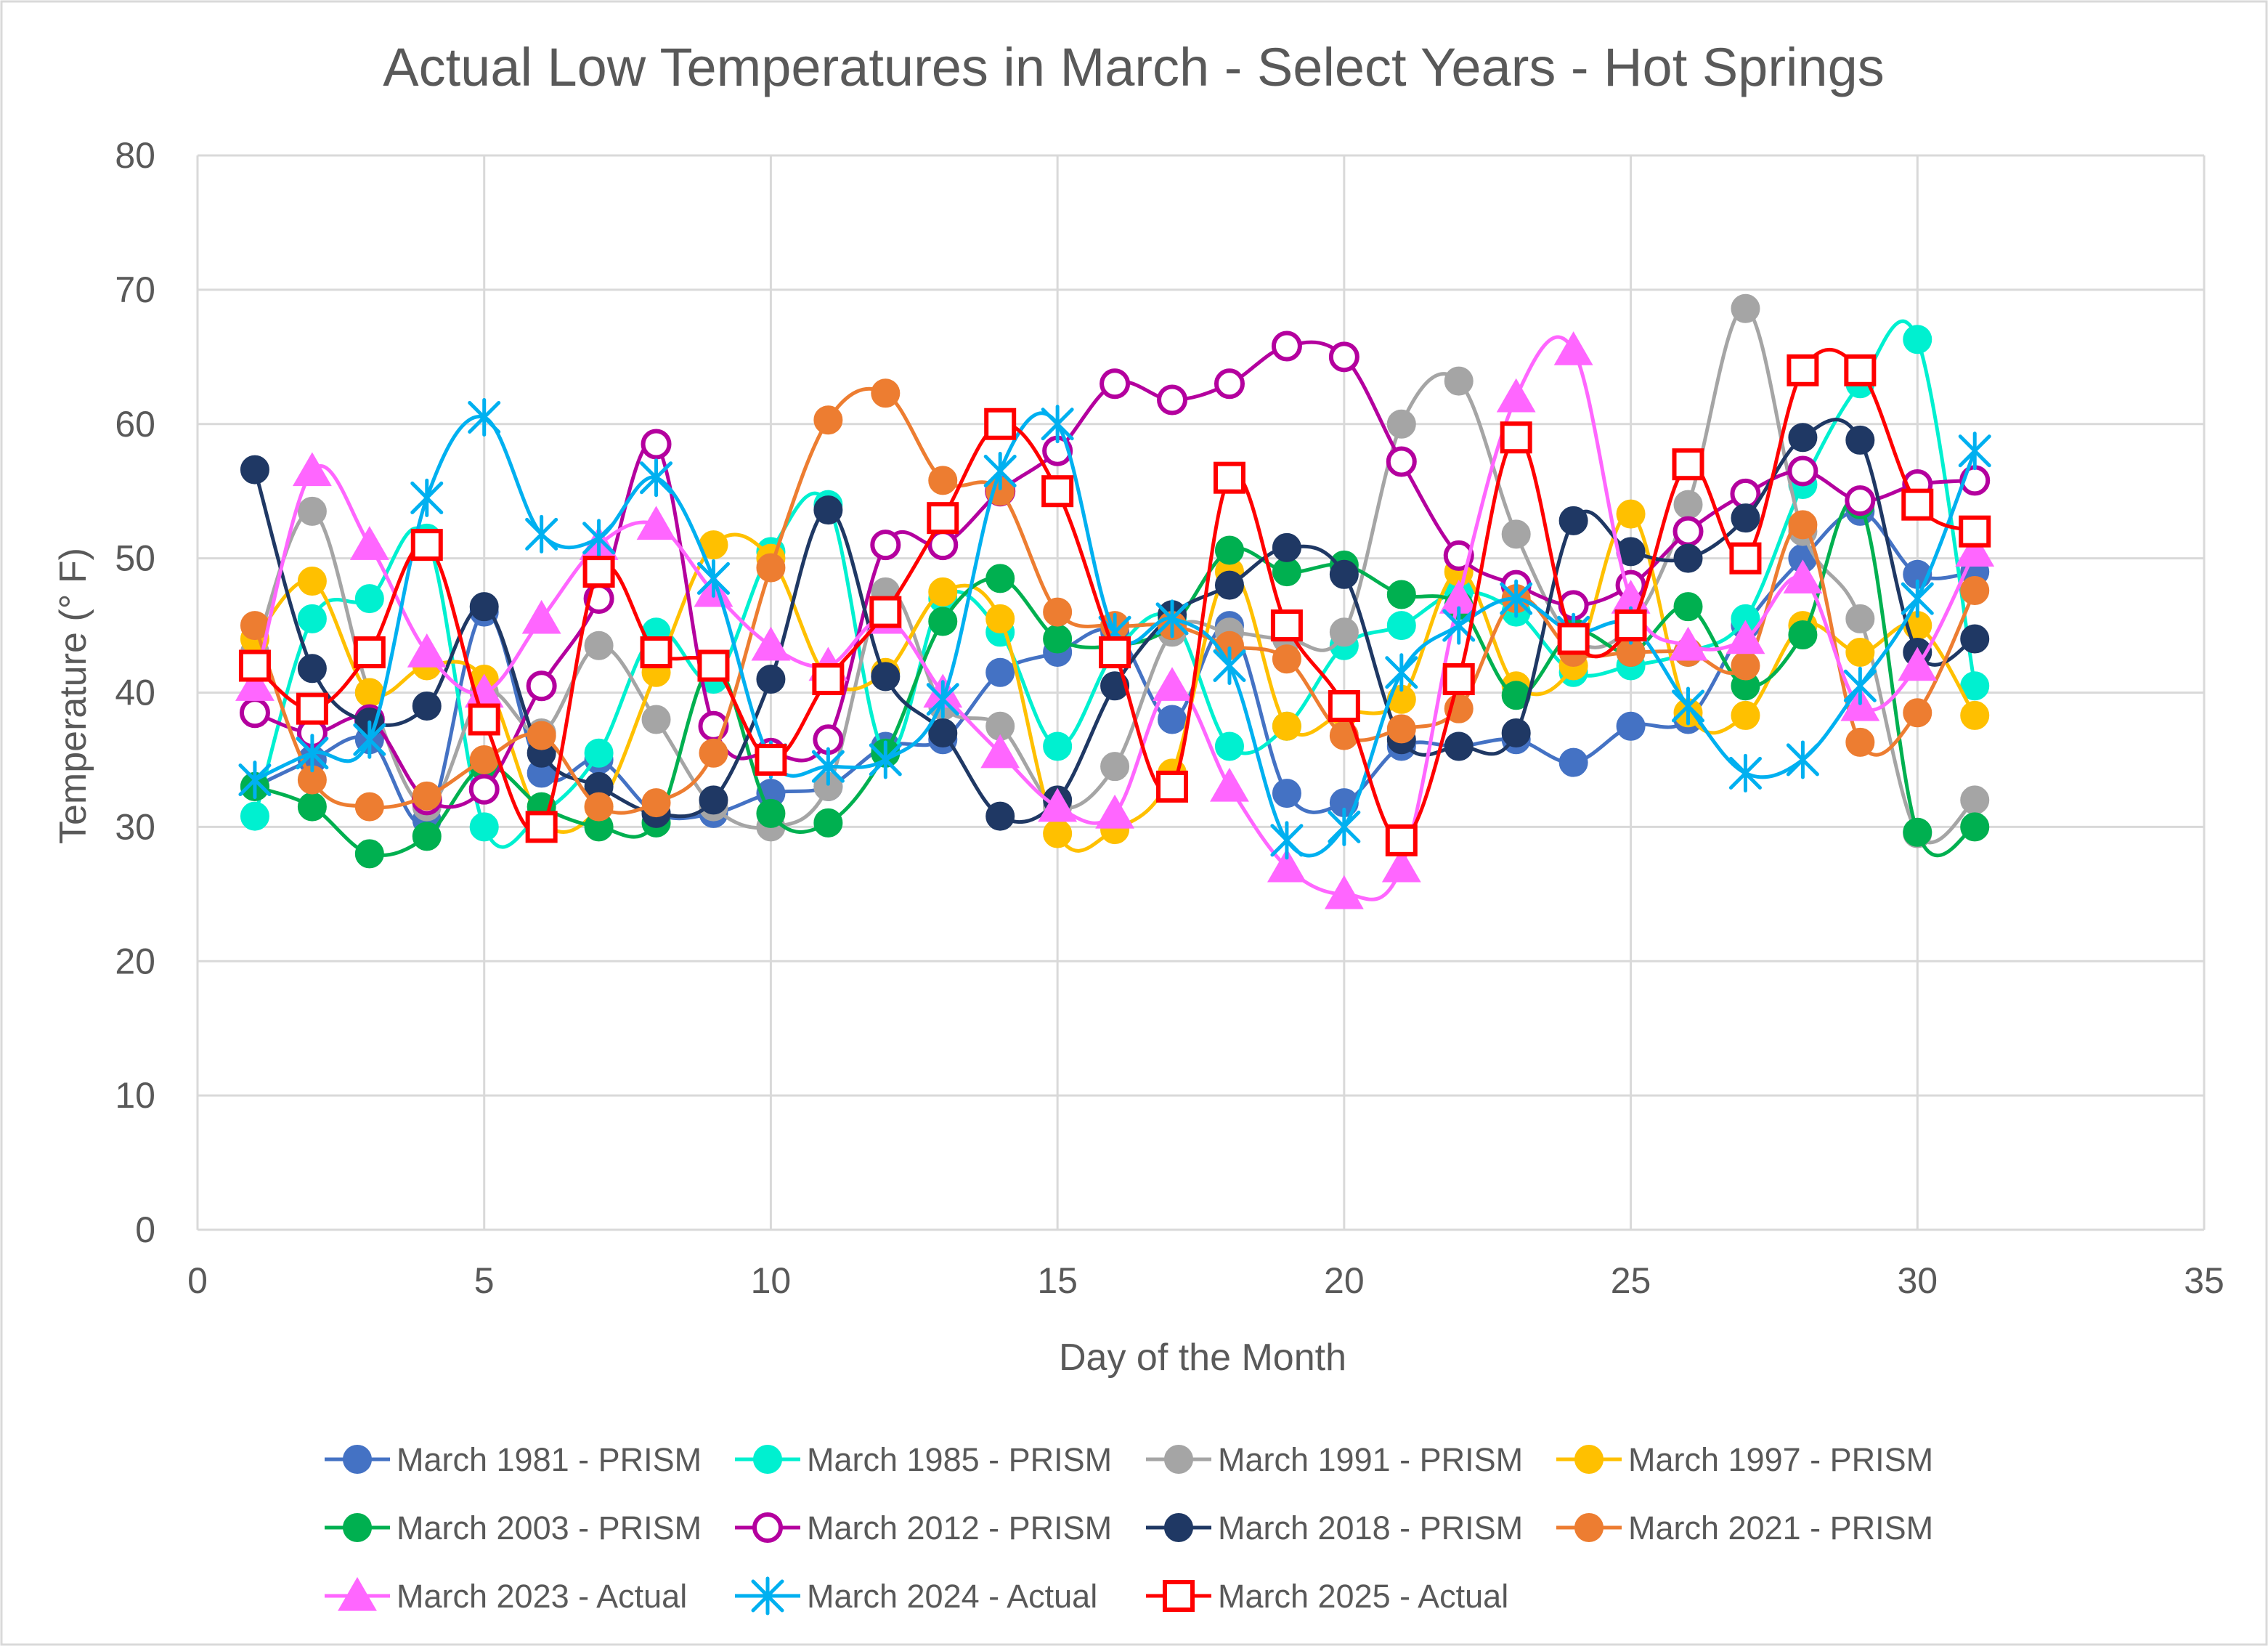  What do you see at coordinates (135, 425) in the screenshot?
I see `y-tick-label: 60` at bounding box center [135, 425].